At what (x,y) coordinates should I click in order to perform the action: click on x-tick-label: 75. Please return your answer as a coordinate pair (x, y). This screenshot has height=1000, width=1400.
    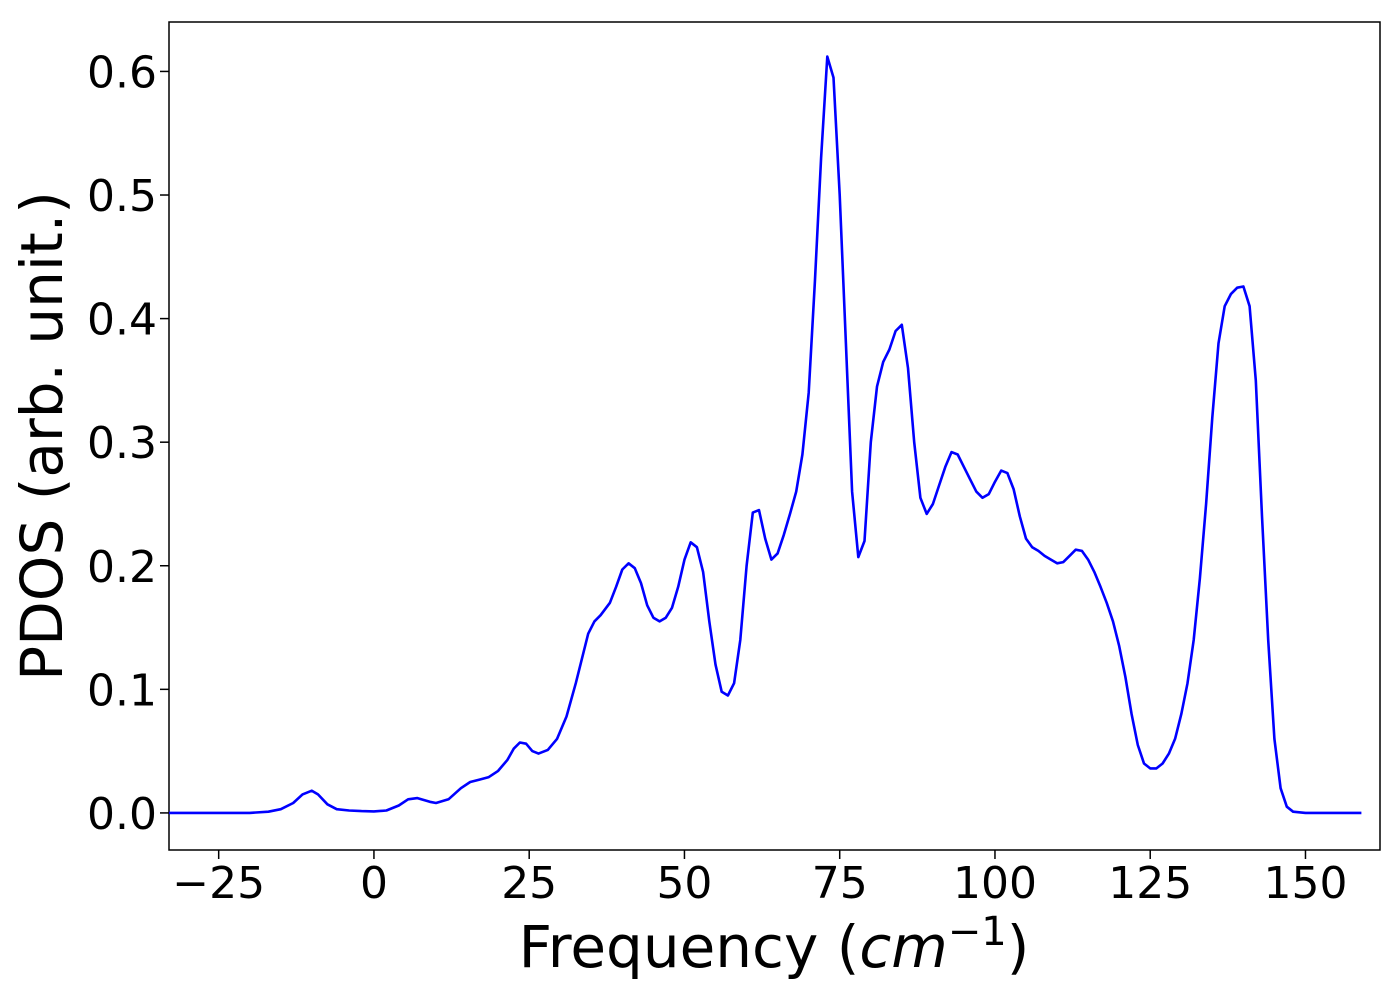
    Looking at the image, I should click on (840, 883).